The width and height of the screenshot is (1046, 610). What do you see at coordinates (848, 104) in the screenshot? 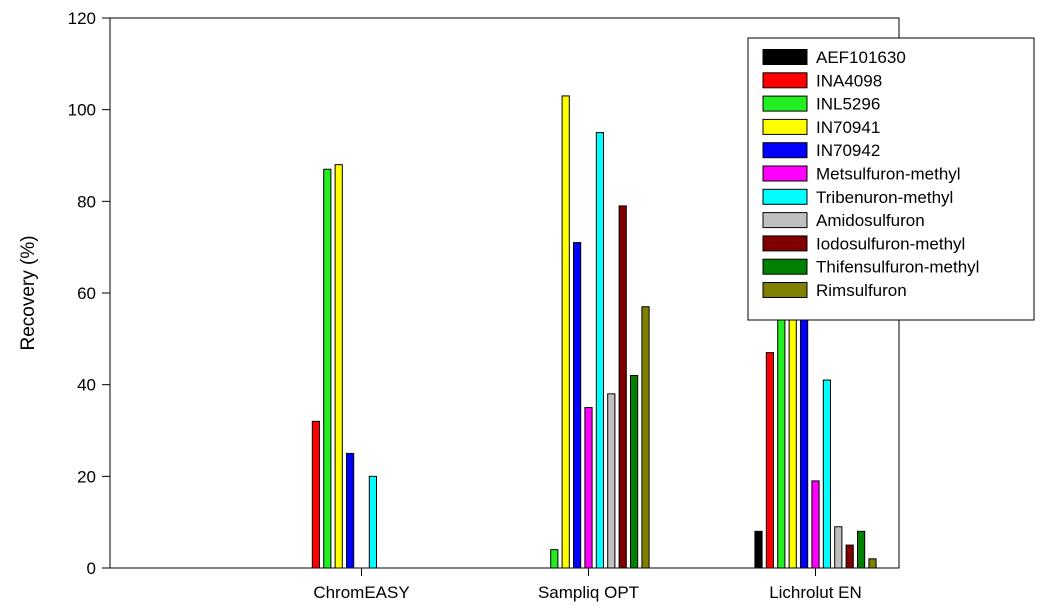
I see `legend-label: INL5296` at bounding box center [848, 104].